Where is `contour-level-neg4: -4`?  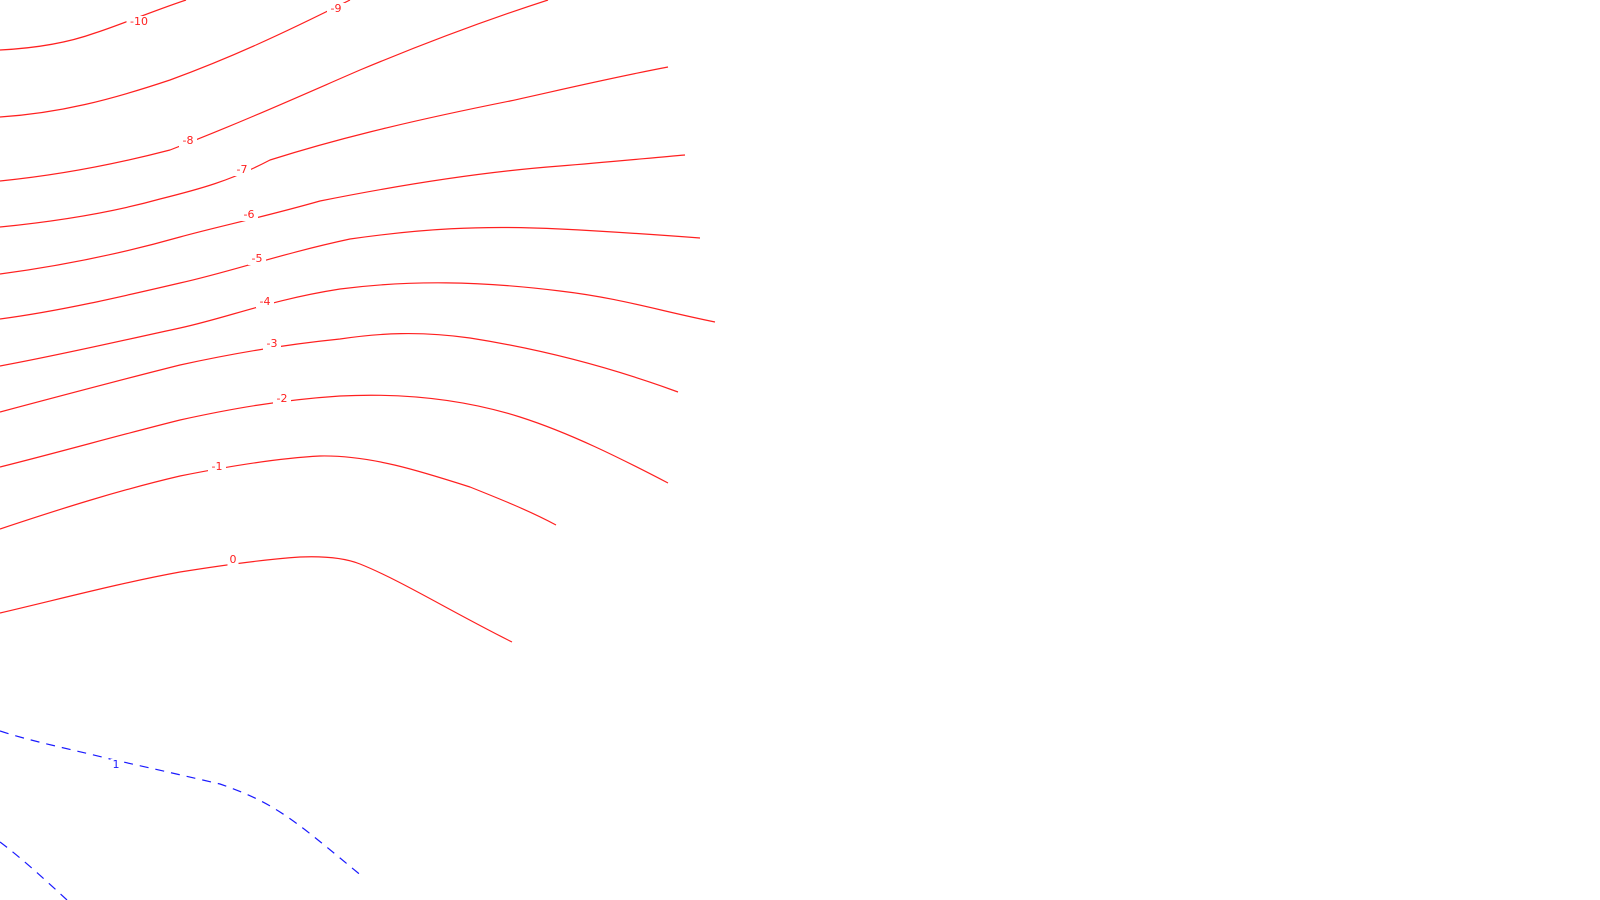 contour-level-neg4: -4 is located at coordinates (358, 324).